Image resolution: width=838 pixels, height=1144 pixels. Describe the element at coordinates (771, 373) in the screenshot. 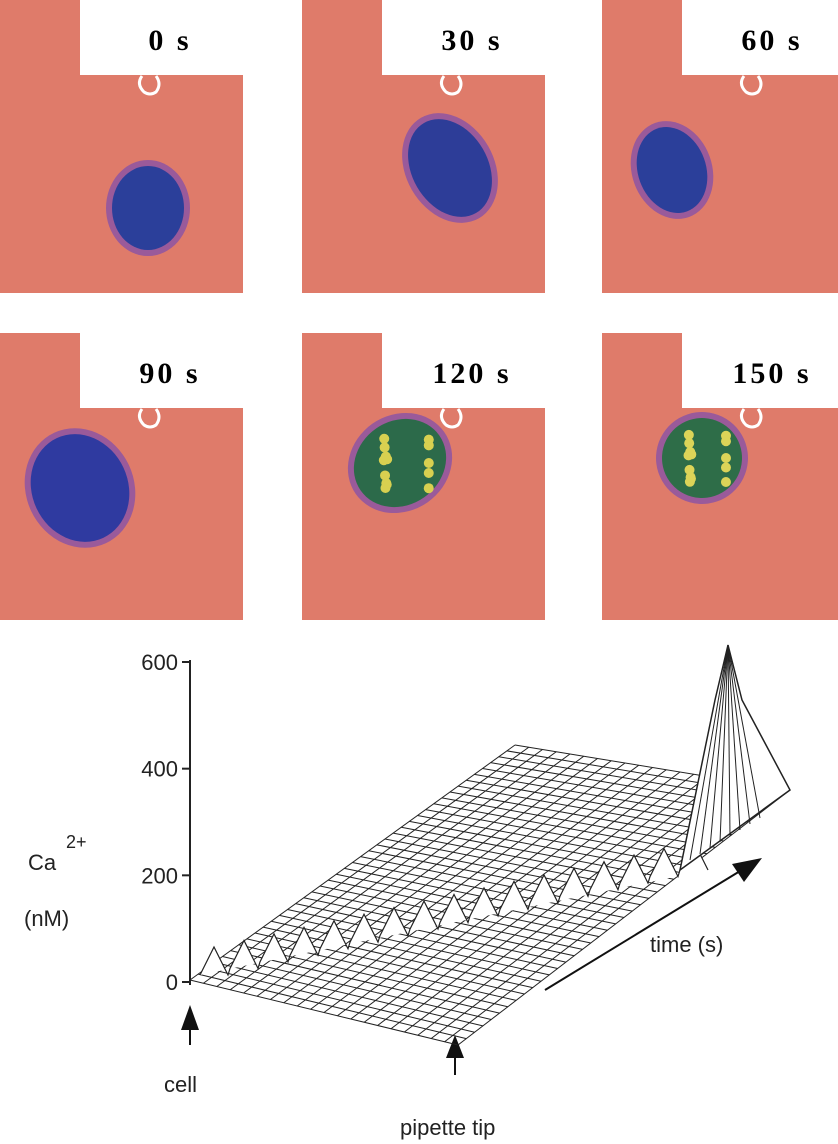

I see `panel-label: 150 s` at that location.